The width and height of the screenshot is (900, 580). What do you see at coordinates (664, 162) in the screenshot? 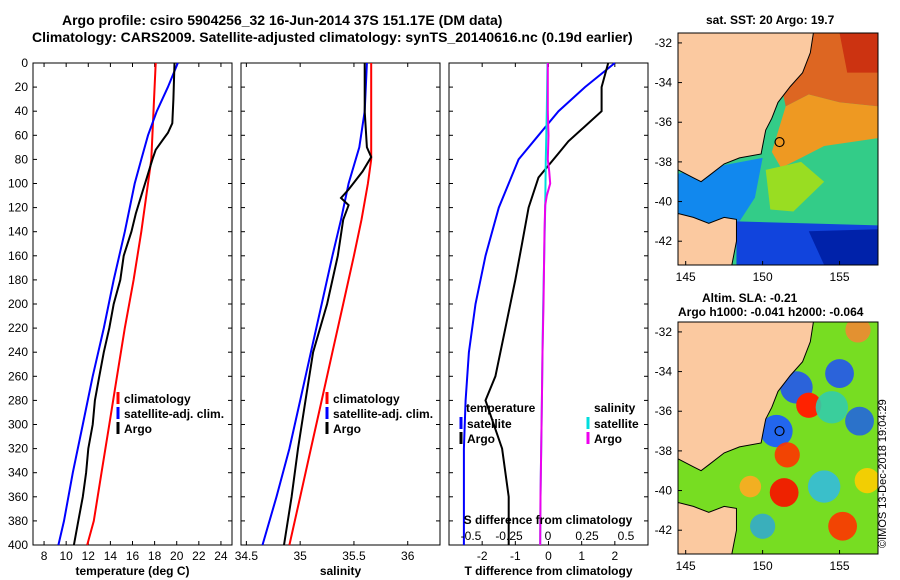
I see `sst-lat-tick-label: -38` at bounding box center [664, 162].